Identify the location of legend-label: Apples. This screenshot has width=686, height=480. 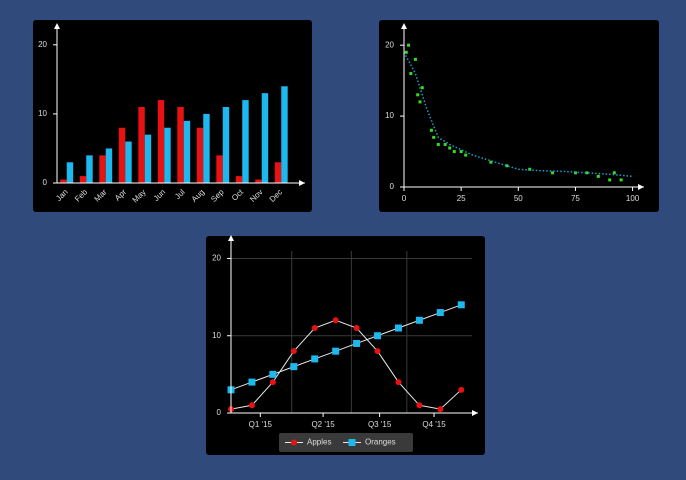
(319, 442).